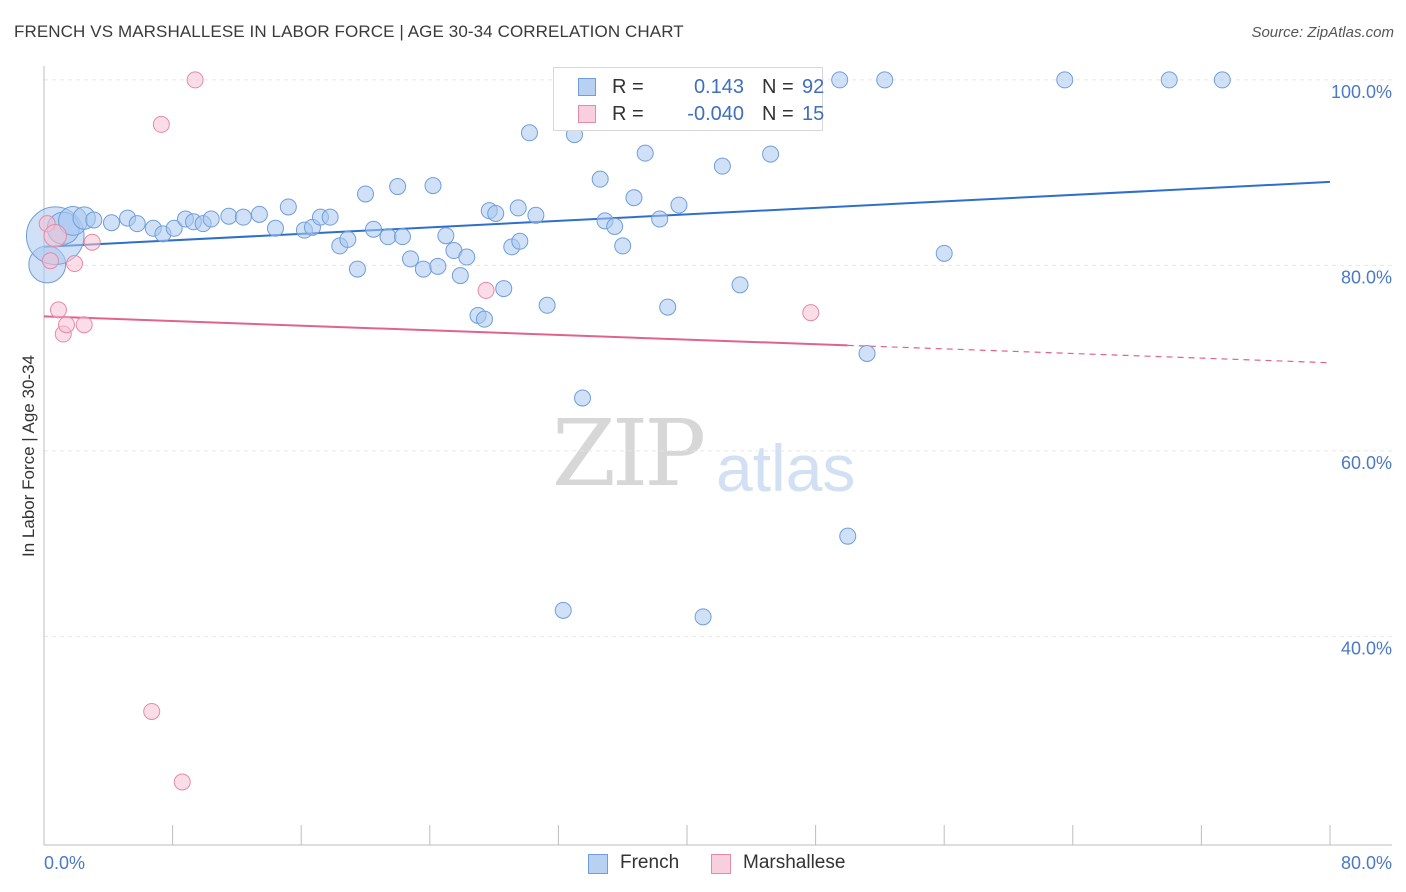  Describe the element at coordinates (794, 862) in the screenshot. I see `legend-label-marshallese: Marshallese` at that location.